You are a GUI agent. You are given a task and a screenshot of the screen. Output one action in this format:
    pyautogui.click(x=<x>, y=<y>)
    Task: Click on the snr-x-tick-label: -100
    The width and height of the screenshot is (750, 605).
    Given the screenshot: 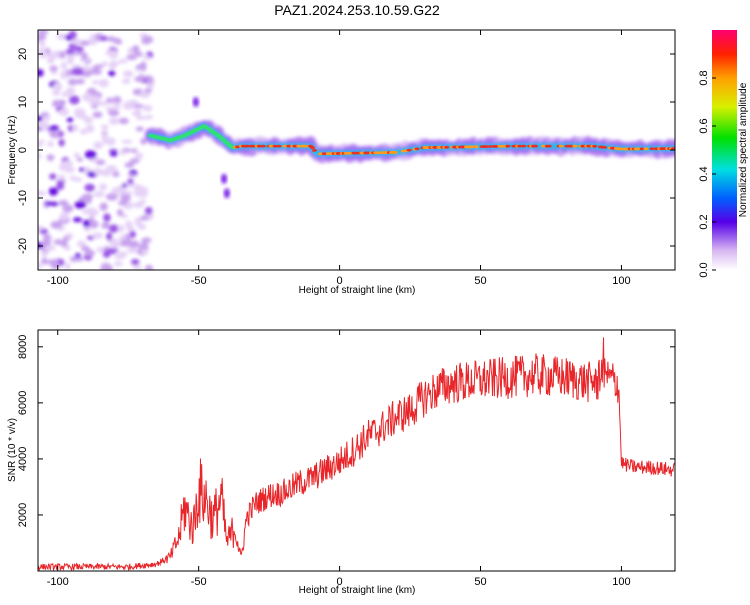 What is the action you would take?
    pyautogui.click(x=58, y=582)
    